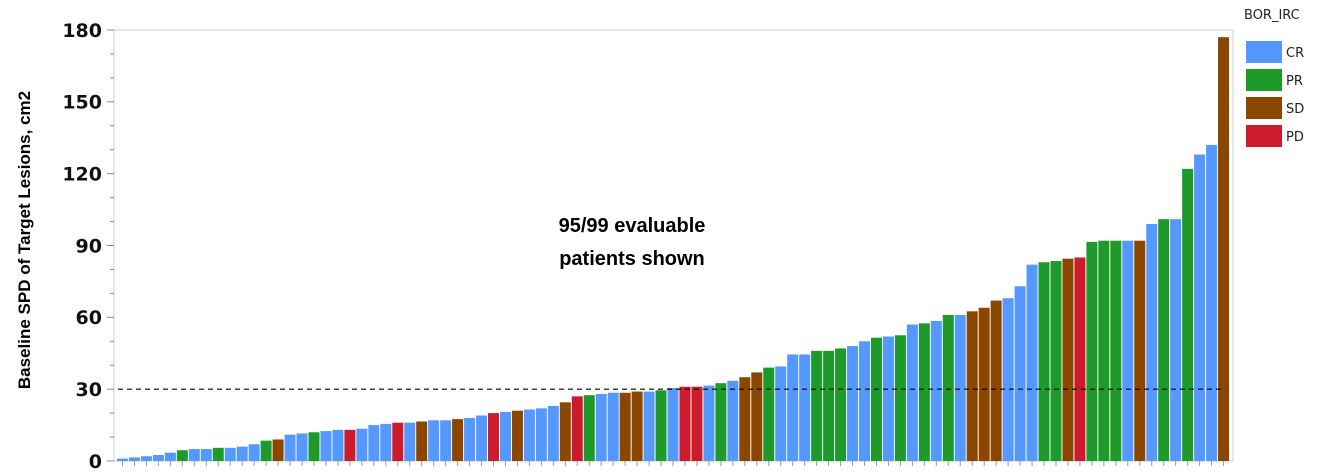  What do you see at coordinates (1295, 137) in the screenshot?
I see `legend-label-pd: PD` at bounding box center [1295, 137].